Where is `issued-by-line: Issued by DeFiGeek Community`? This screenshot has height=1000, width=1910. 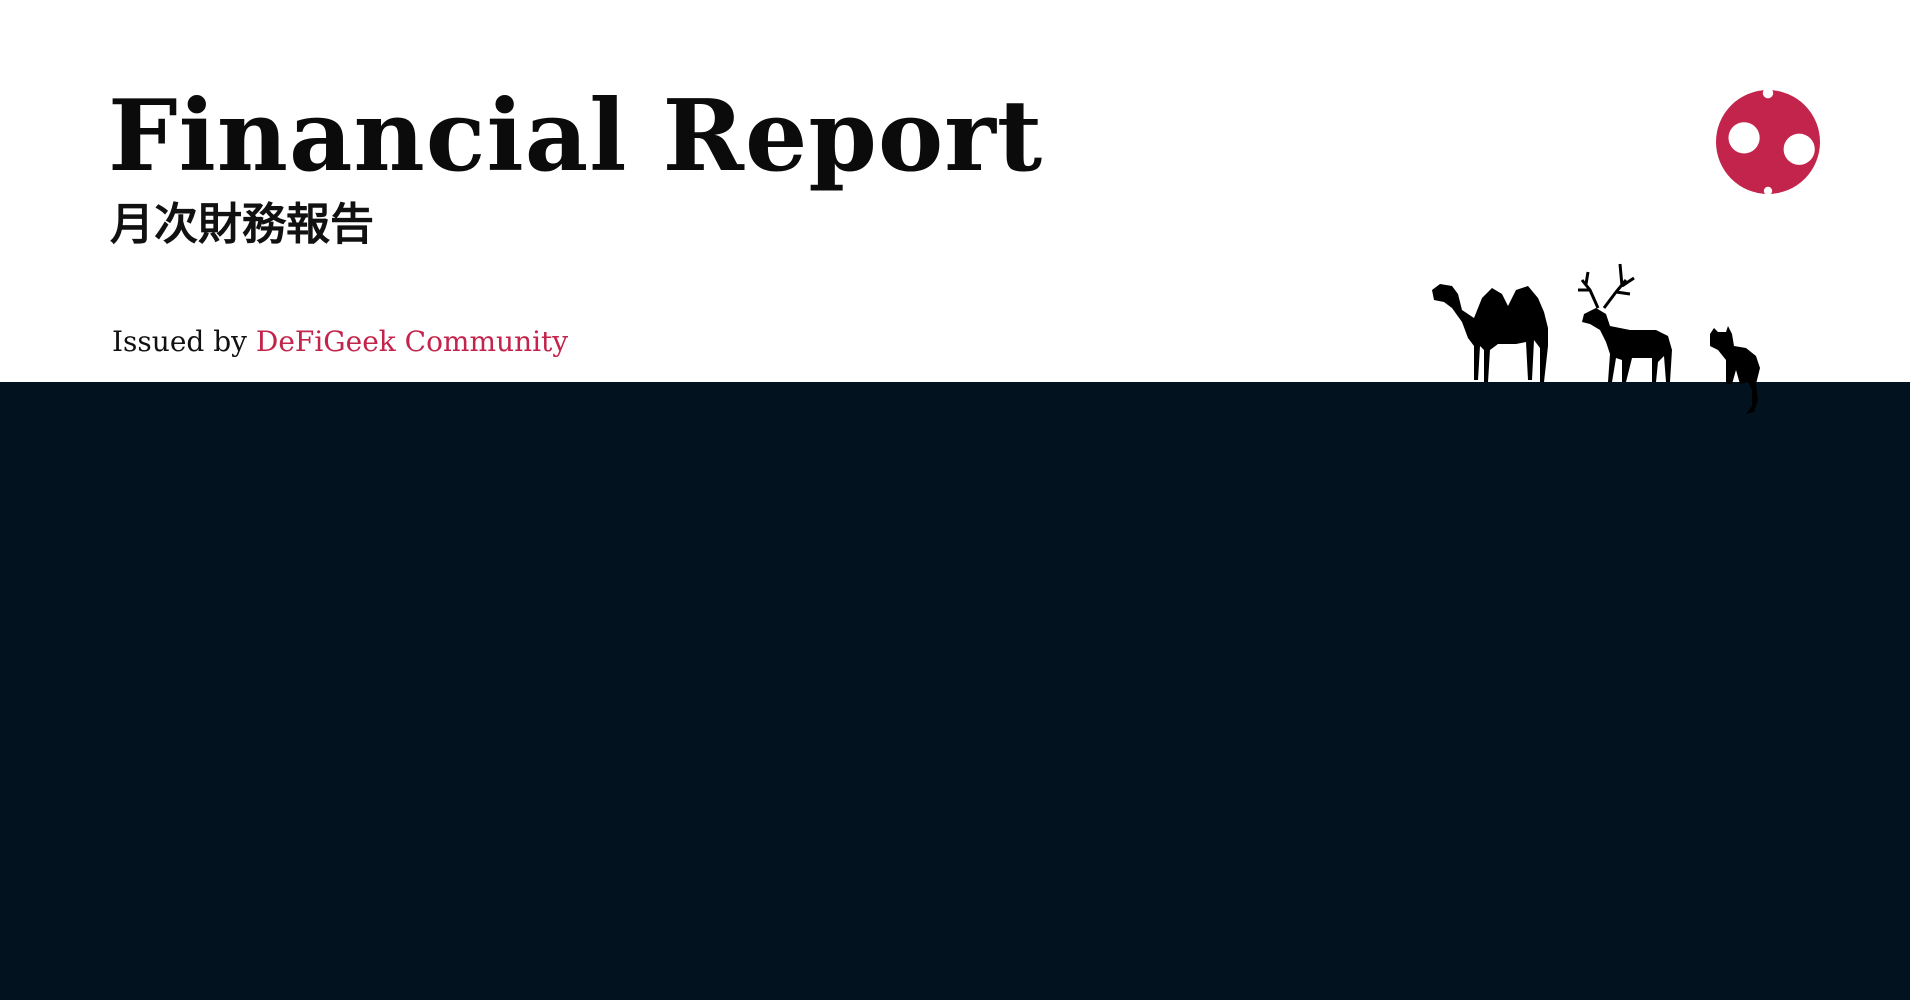 issued-by-line: Issued by DeFiGeek Community is located at coordinates (340, 342).